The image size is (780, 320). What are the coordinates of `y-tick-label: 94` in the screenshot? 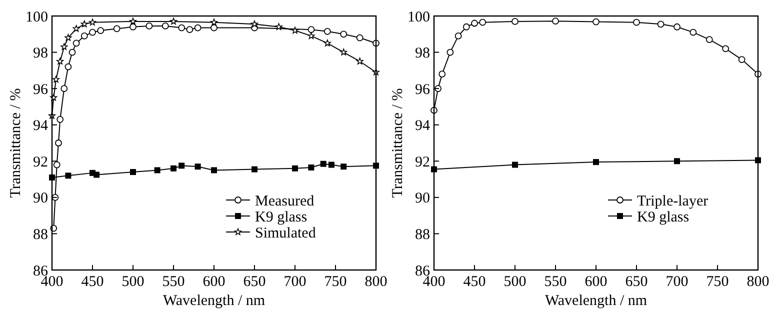 It's located at (422, 126).